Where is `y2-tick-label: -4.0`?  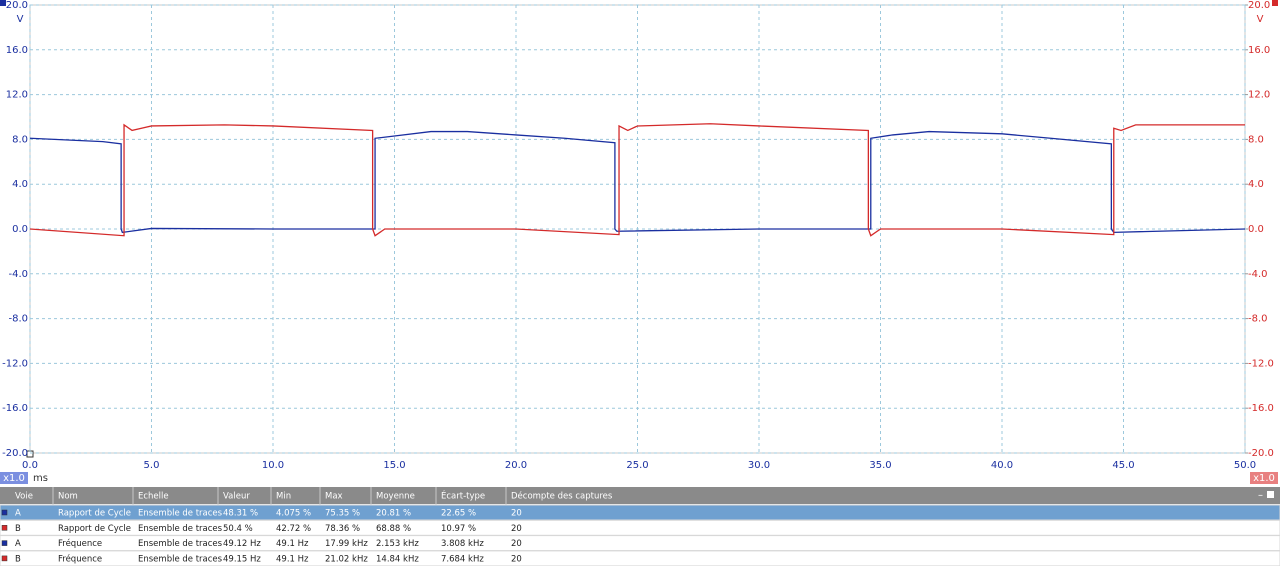 y2-tick-label: -4.0 is located at coordinates (1258, 274).